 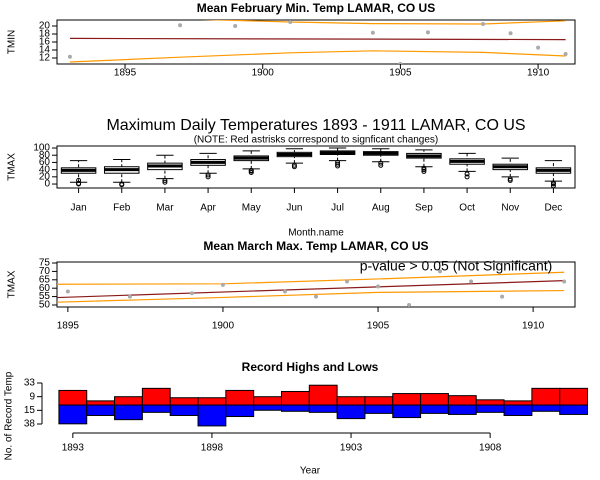 What do you see at coordinates (45, 50) in the screenshot?
I see `y-tick-label: 14` at bounding box center [45, 50].